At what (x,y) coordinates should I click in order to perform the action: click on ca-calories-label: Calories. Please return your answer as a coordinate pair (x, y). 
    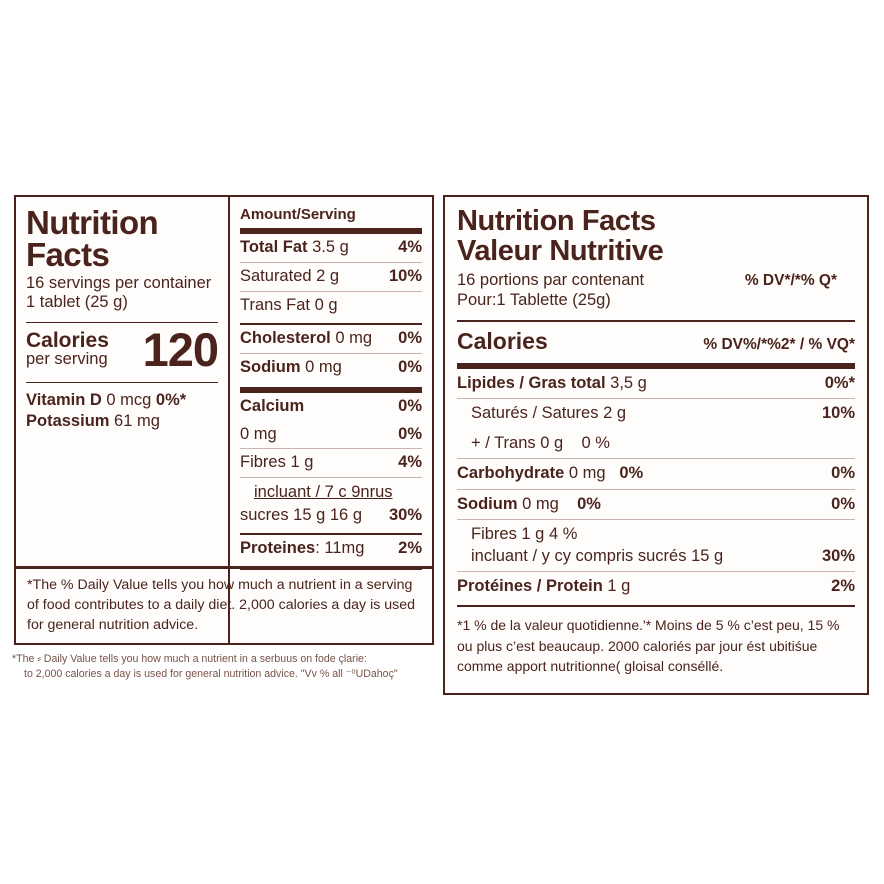
    Looking at the image, I should click on (502, 340).